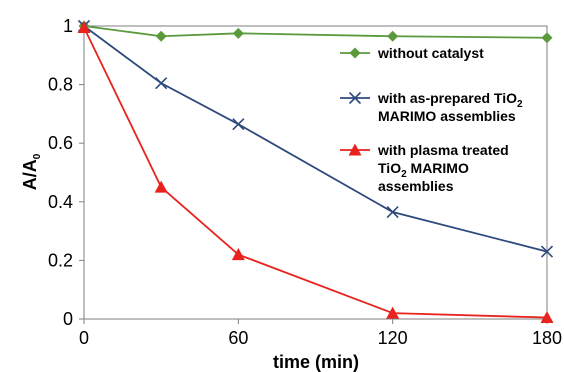 This screenshot has width=564, height=372. I want to click on legend-label-line: with plasma treated, so click(443, 150).